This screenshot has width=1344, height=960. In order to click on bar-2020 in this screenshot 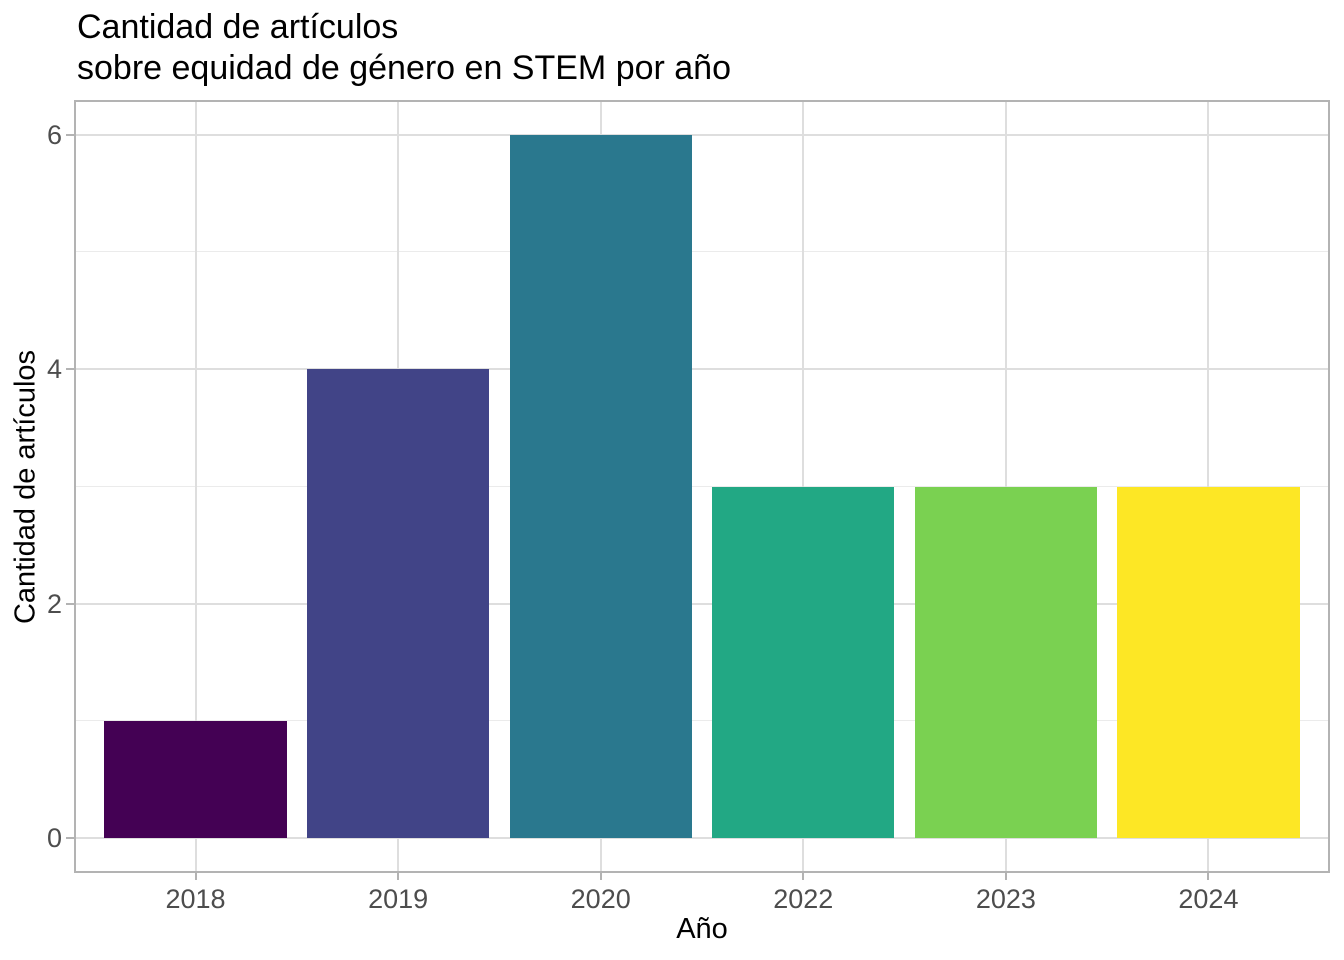, I will do `click(600, 486)`.